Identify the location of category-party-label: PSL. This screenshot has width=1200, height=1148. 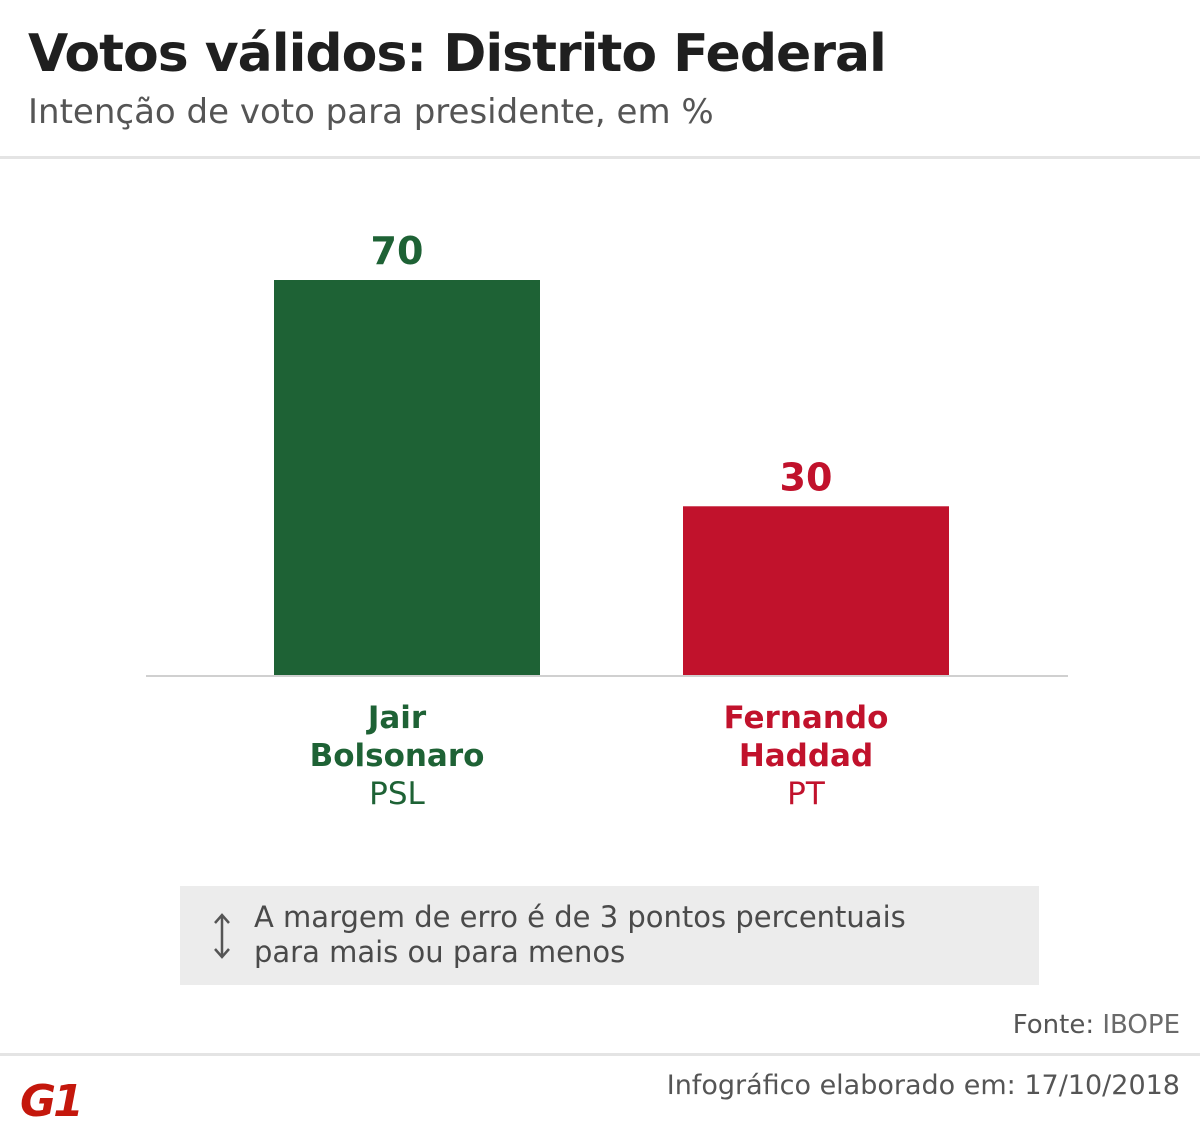
(397, 794).